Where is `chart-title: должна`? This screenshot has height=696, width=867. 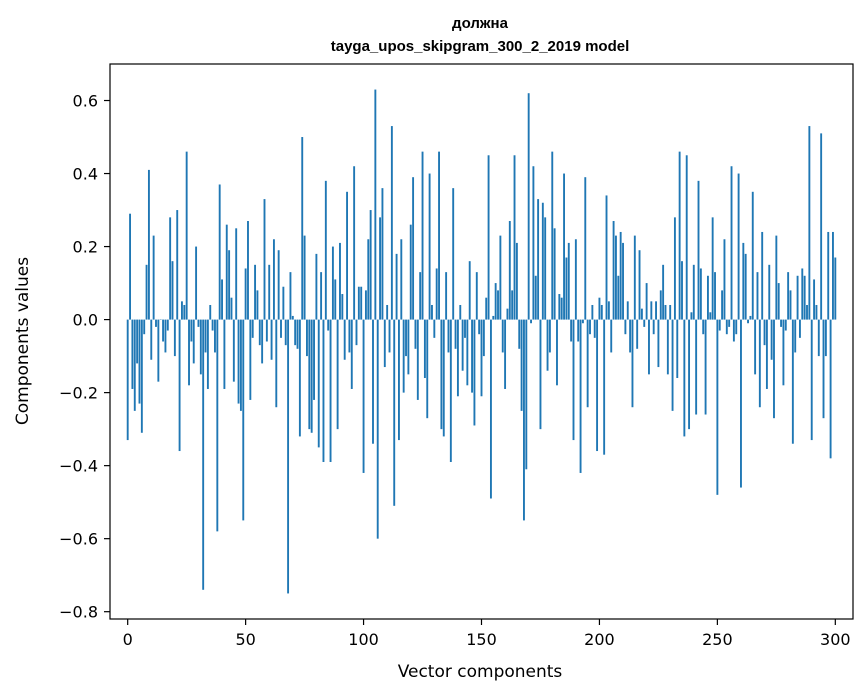
chart-title: должна is located at coordinates (480, 23).